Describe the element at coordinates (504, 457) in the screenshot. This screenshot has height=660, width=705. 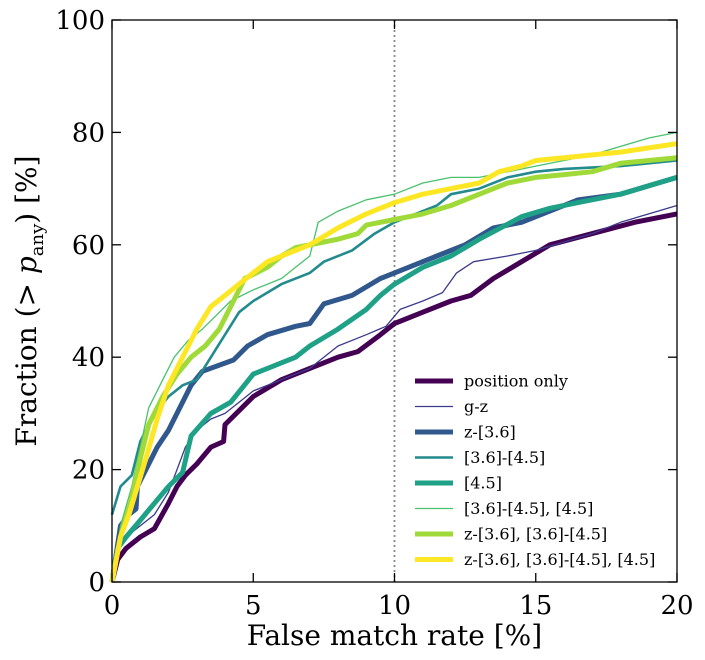
I see `legend-label: [3.6]-[4.5]` at that location.